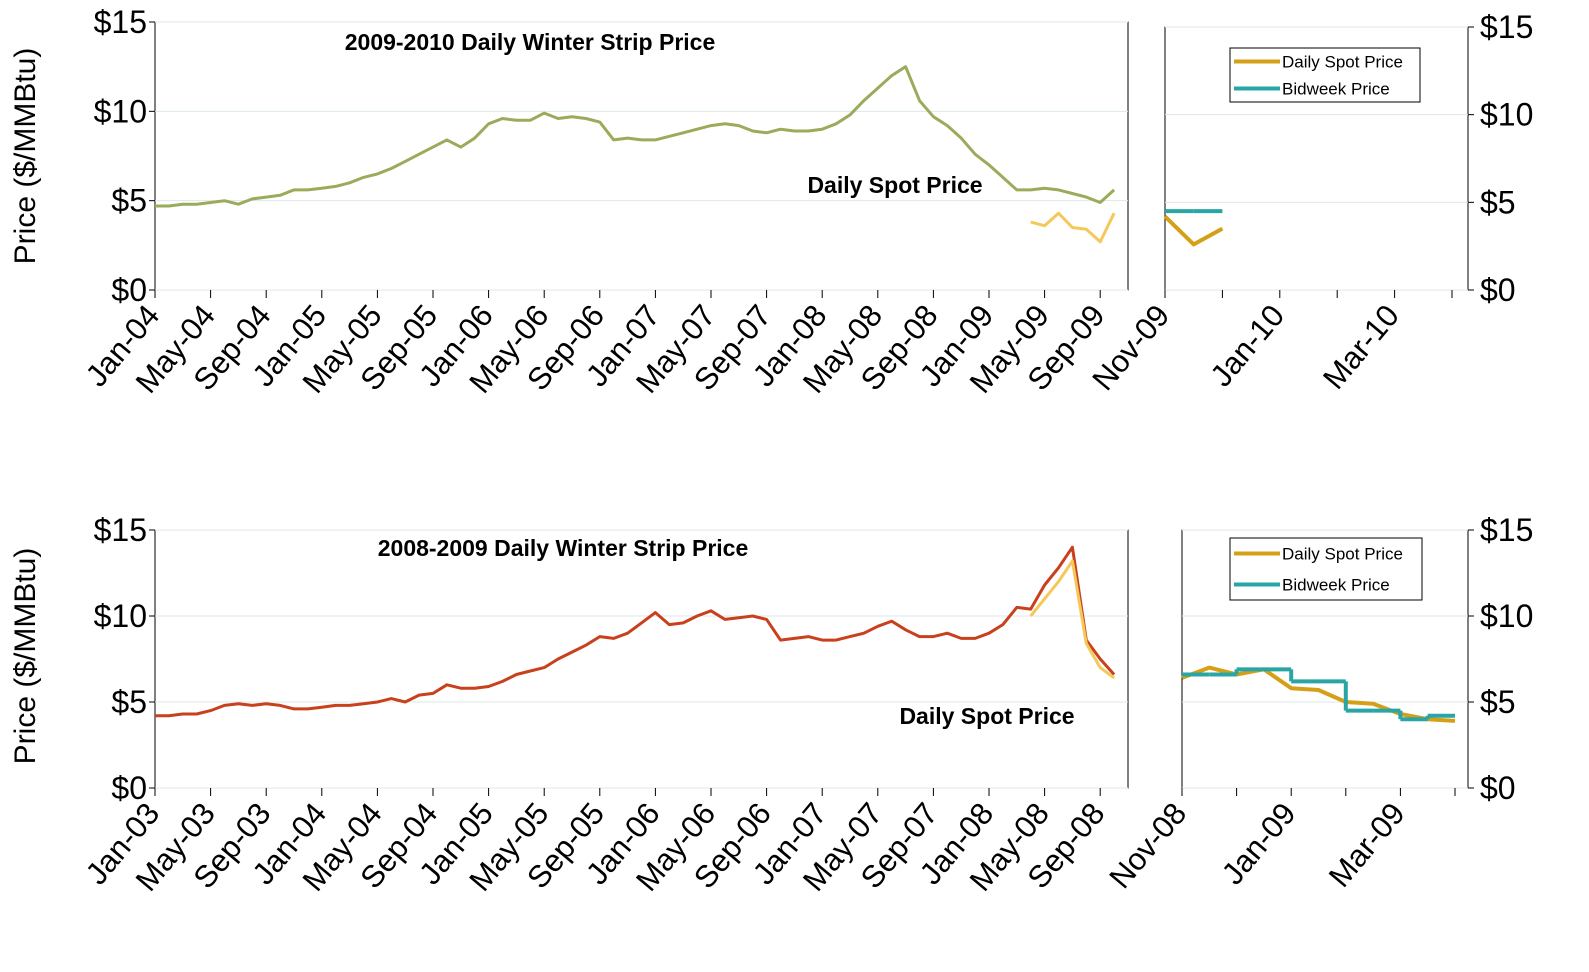 Image resolution: width=1589 pixels, height=972 pixels. I want to click on x-tick-label: Jan-10, so click(1247, 345).